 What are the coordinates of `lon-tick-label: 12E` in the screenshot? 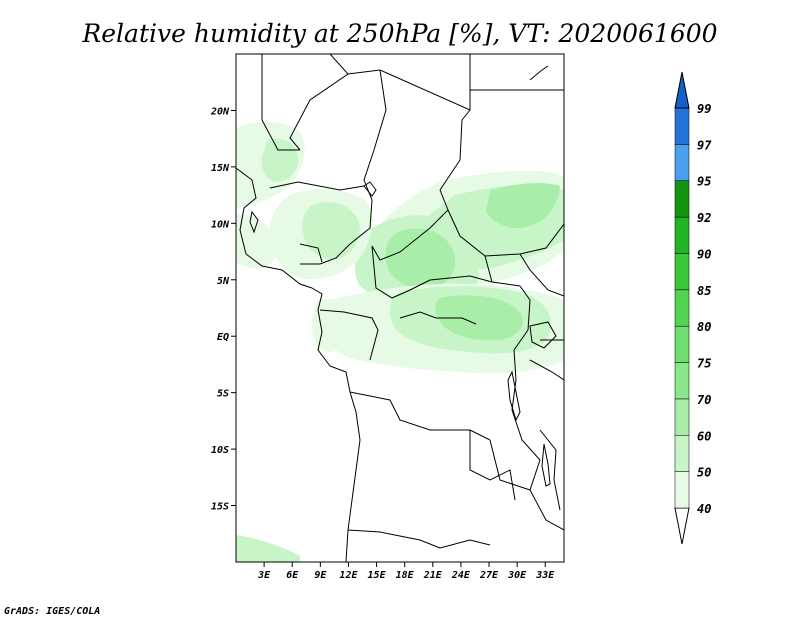 It's located at (348, 575).